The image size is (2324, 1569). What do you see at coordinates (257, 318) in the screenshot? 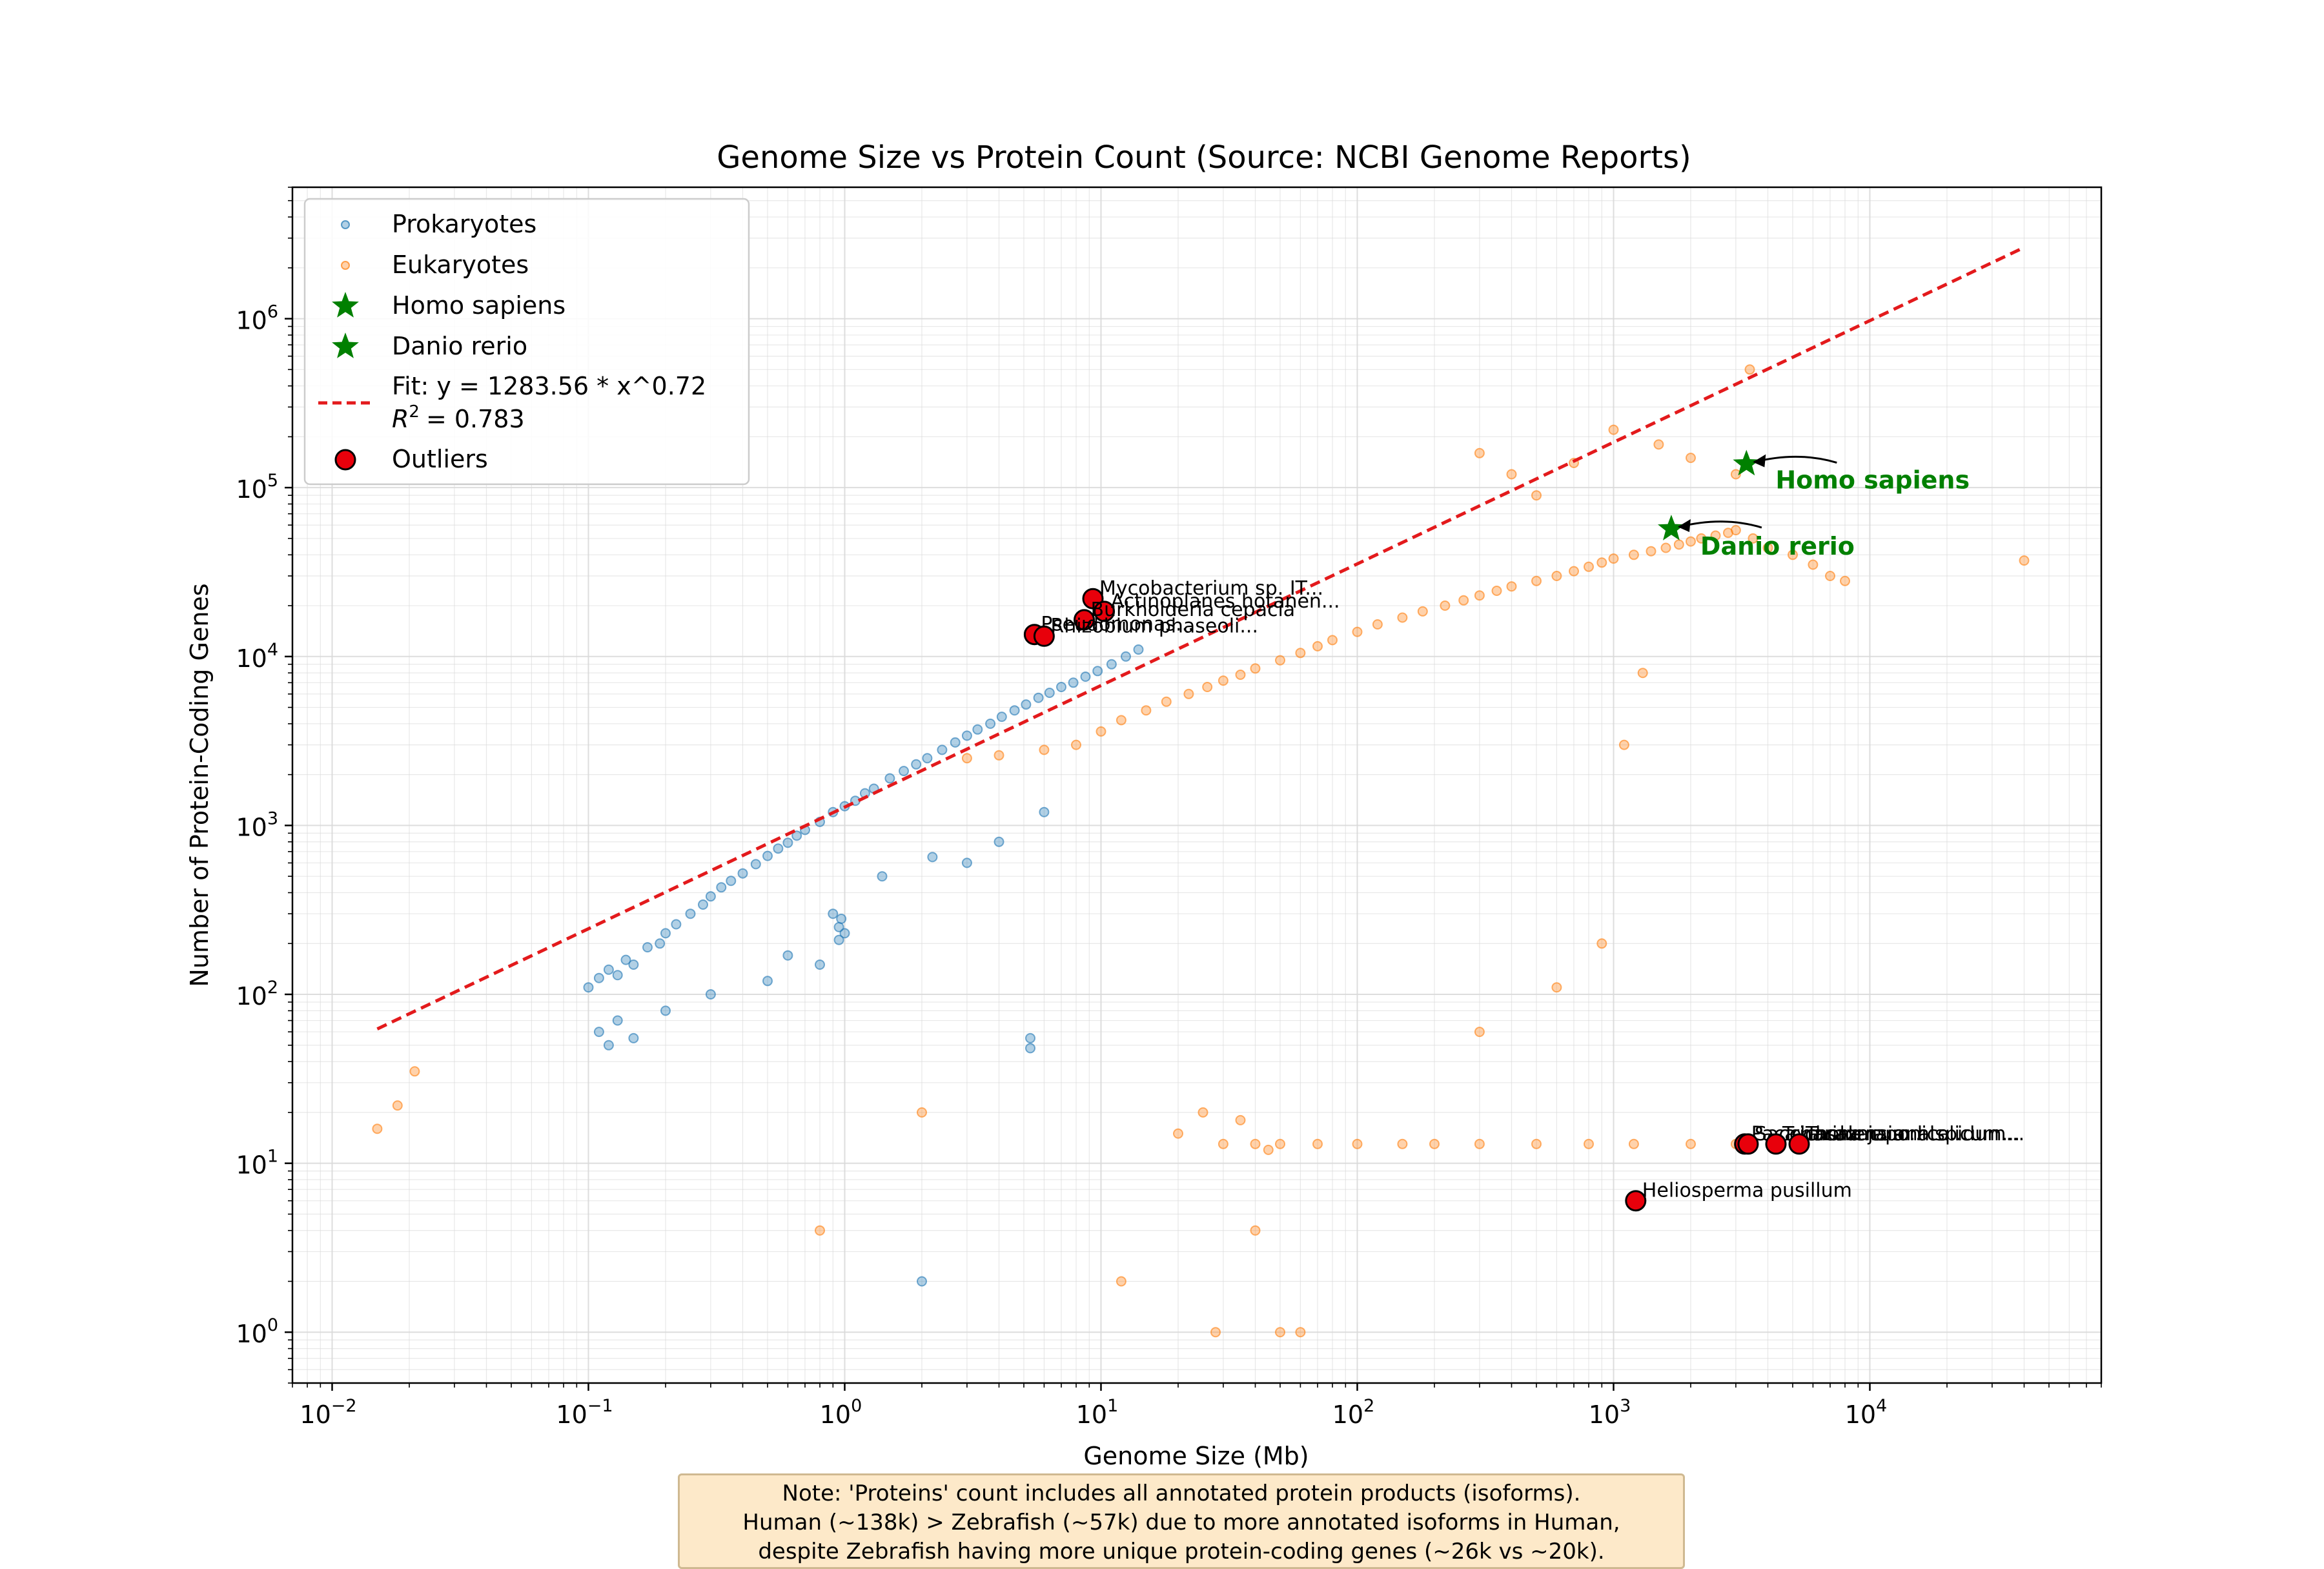
I see `y-tick-label: 10⁶` at bounding box center [257, 318].